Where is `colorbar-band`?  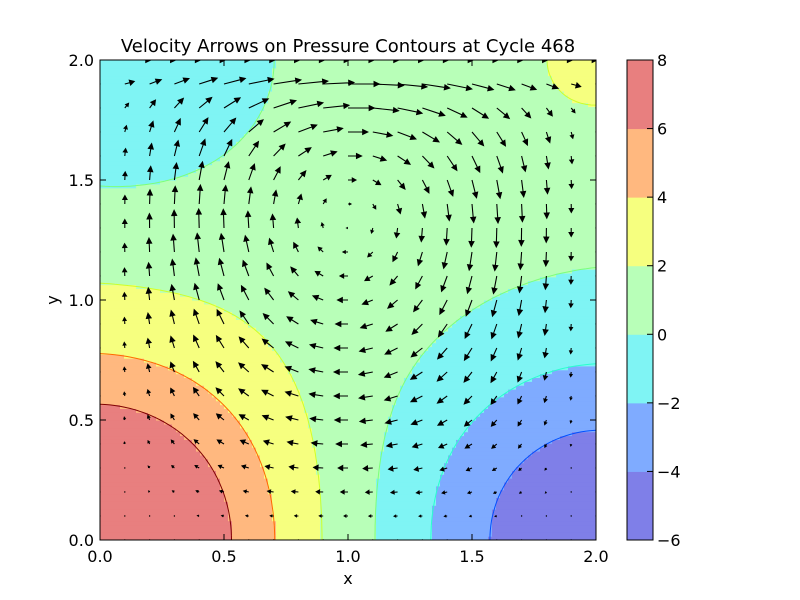 colorbar-band is located at coordinates (640, 300).